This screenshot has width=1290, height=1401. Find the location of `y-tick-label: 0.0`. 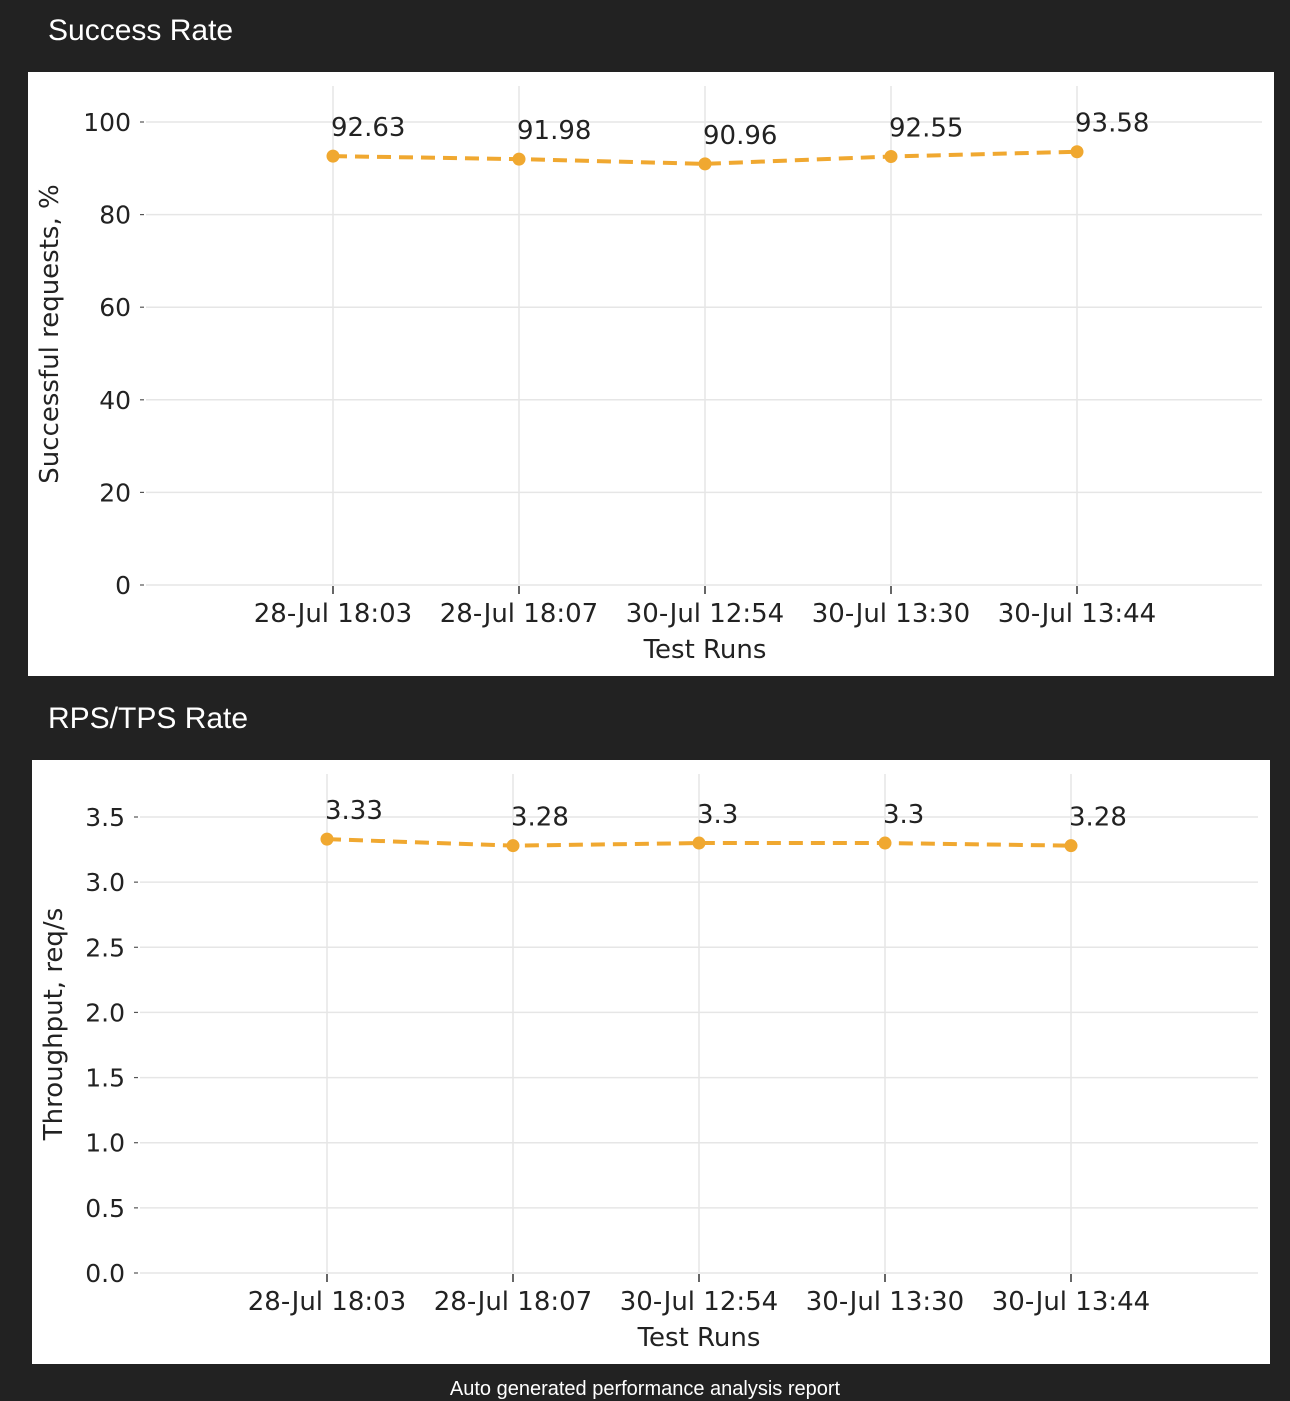

y-tick-label: 0.0 is located at coordinates (105, 1273).